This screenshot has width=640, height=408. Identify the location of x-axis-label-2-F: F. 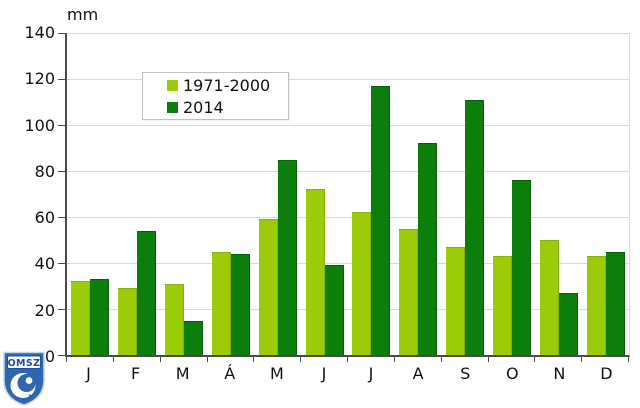
(136, 373).